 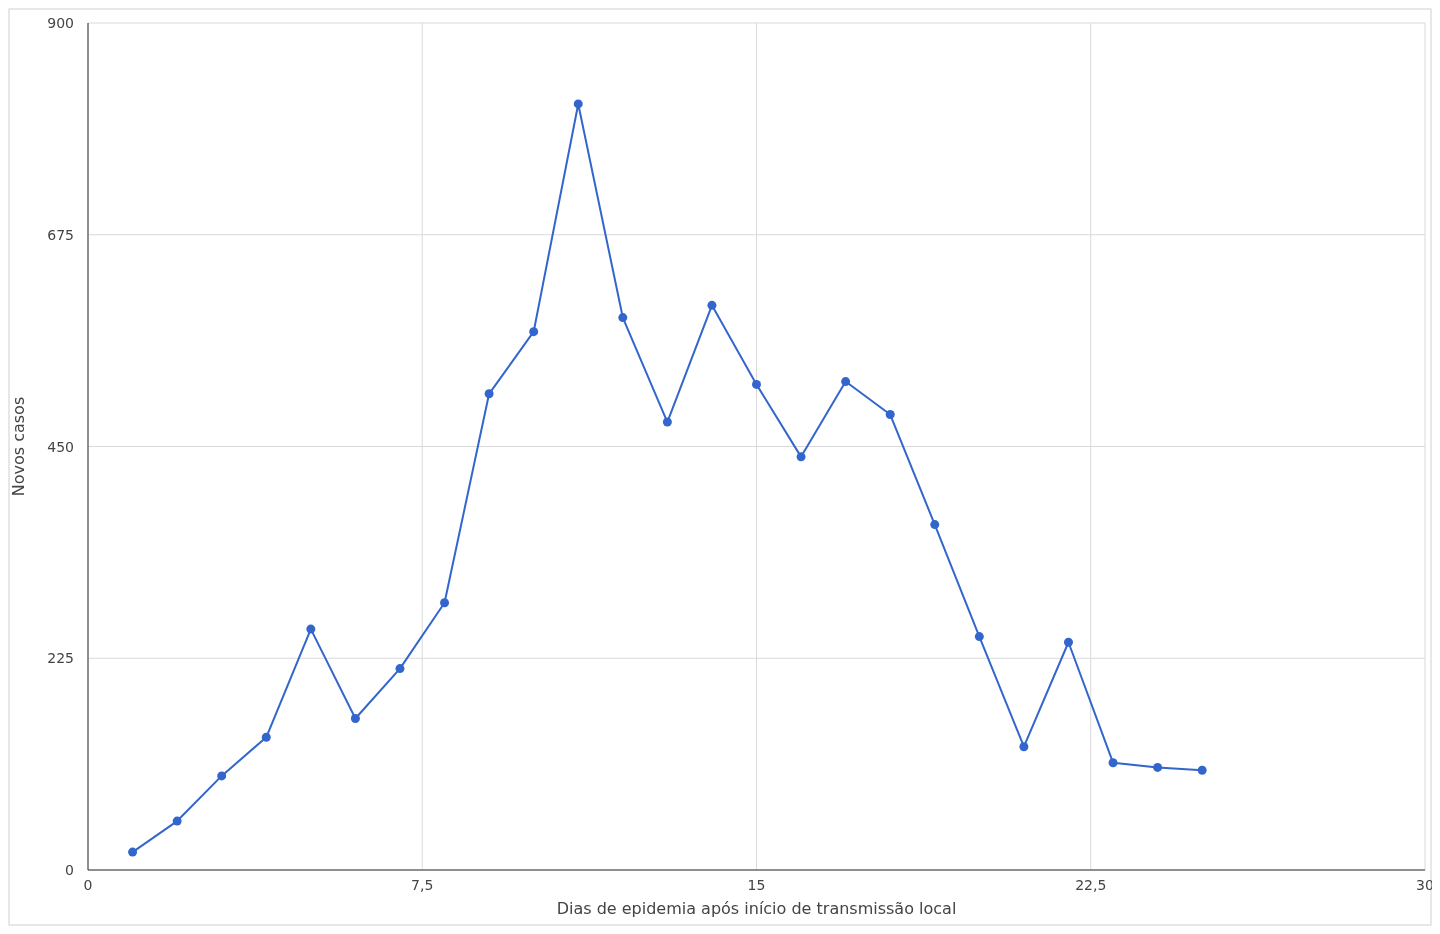 I want to click on y-tick-label: 675, so click(x=60, y=234).